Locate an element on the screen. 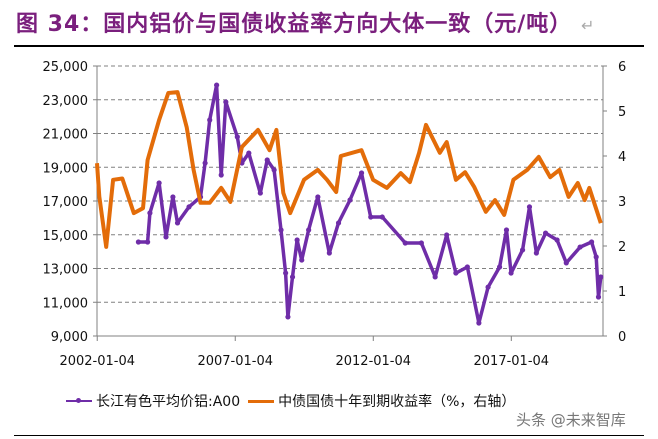 The width and height of the screenshot is (658, 439). right-tick-label: 1 is located at coordinates (622, 292).